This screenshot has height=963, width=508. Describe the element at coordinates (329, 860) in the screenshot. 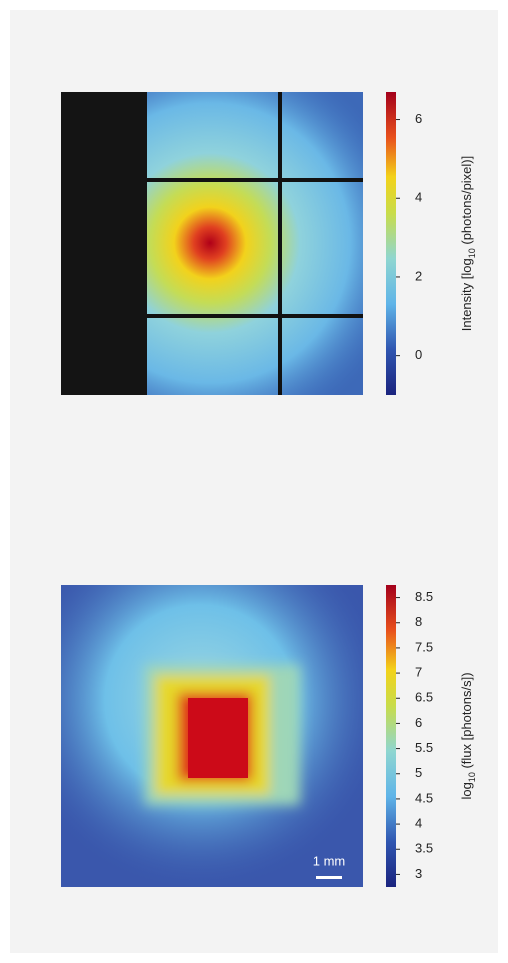

I see `scale-bar-label: 1 mm` at that location.